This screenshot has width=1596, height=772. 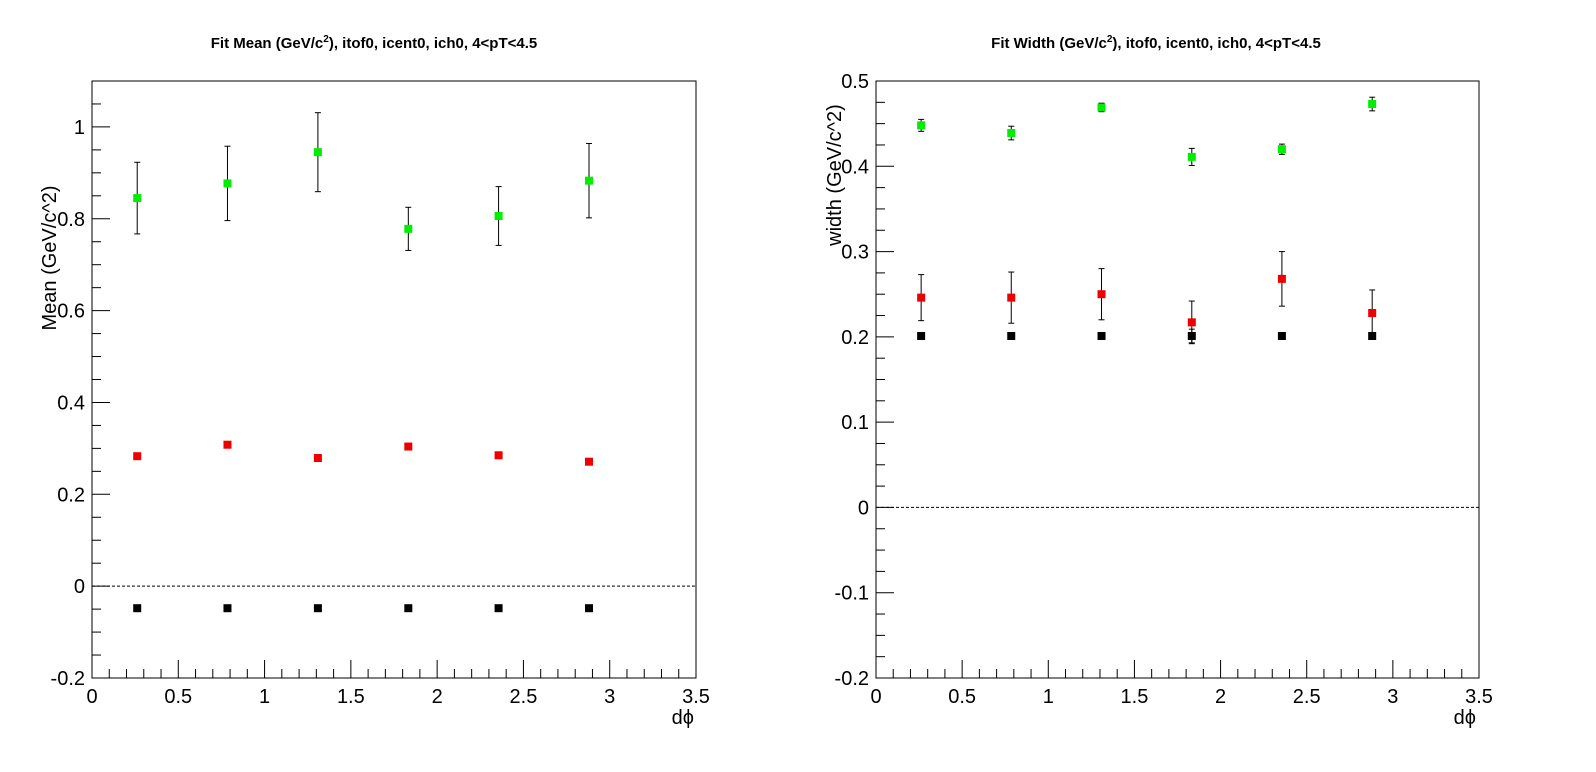 What do you see at coordinates (1392, 697) in the screenshot?
I see `width-x-tick-label: 3` at bounding box center [1392, 697].